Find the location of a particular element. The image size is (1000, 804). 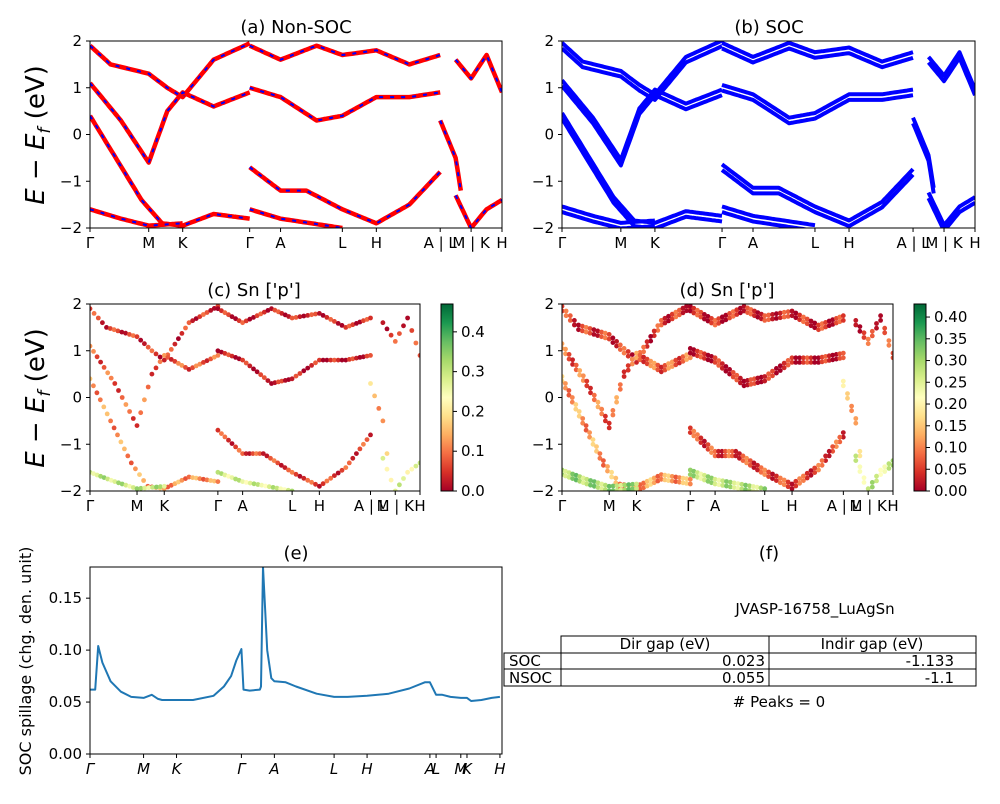

plot-area is located at coordinates (296, 134).